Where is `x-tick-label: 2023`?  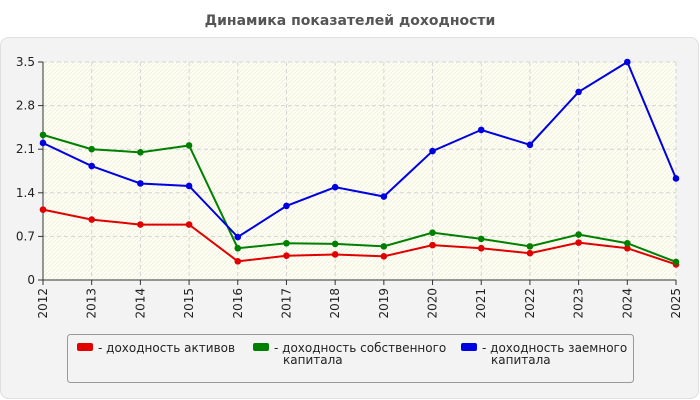
x-tick-label: 2023 is located at coordinates (579, 303).